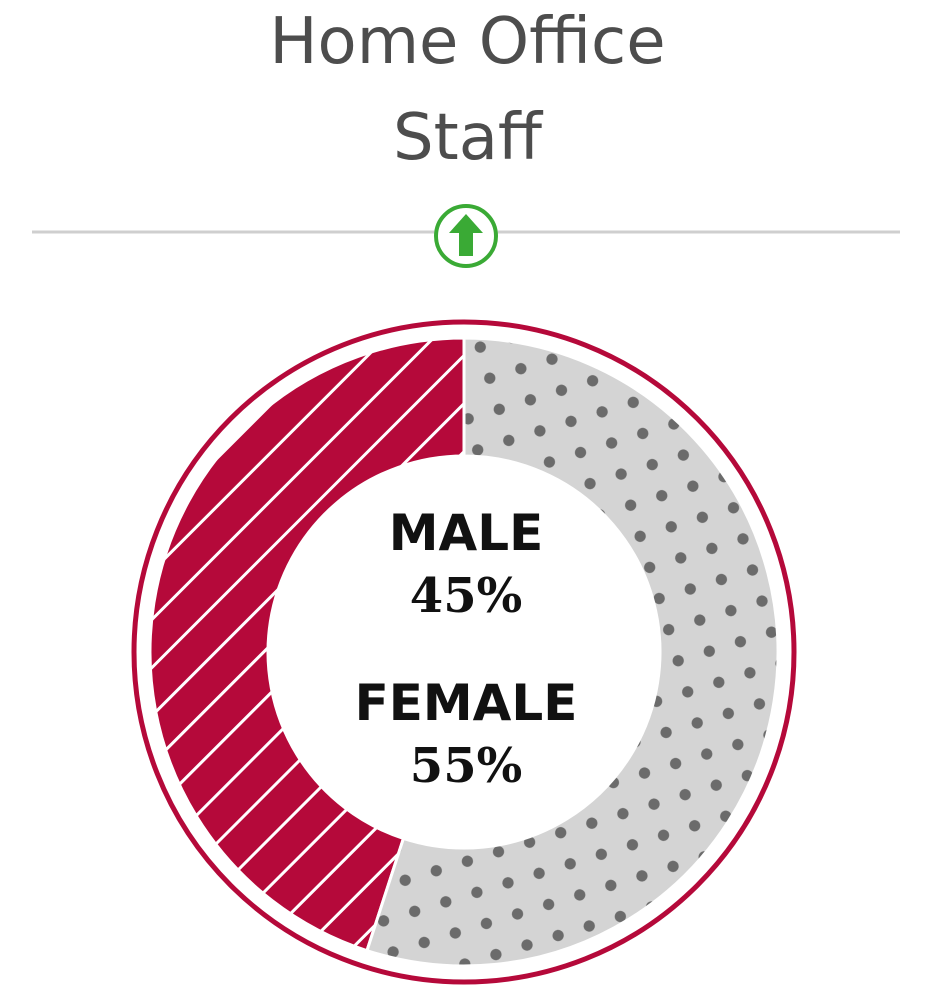 The image size is (935, 1000). What do you see at coordinates (466, 533) in the screenshot?
I see `slice-label-male: MALE` at bounding box center [466, 533].